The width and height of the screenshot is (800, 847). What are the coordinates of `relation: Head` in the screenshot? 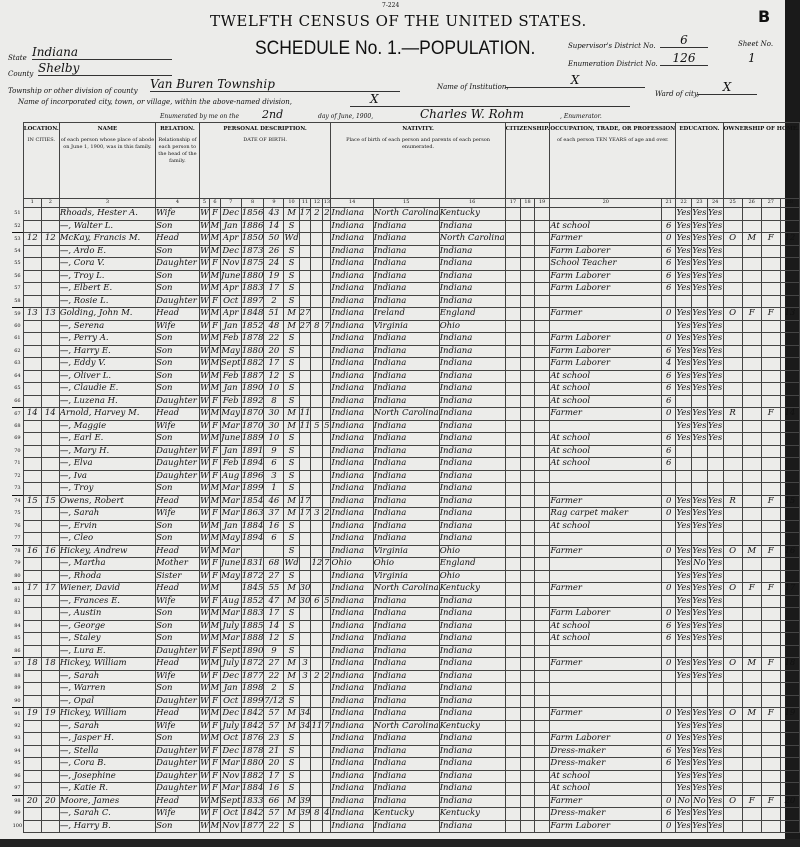 It's located at (177, 589).